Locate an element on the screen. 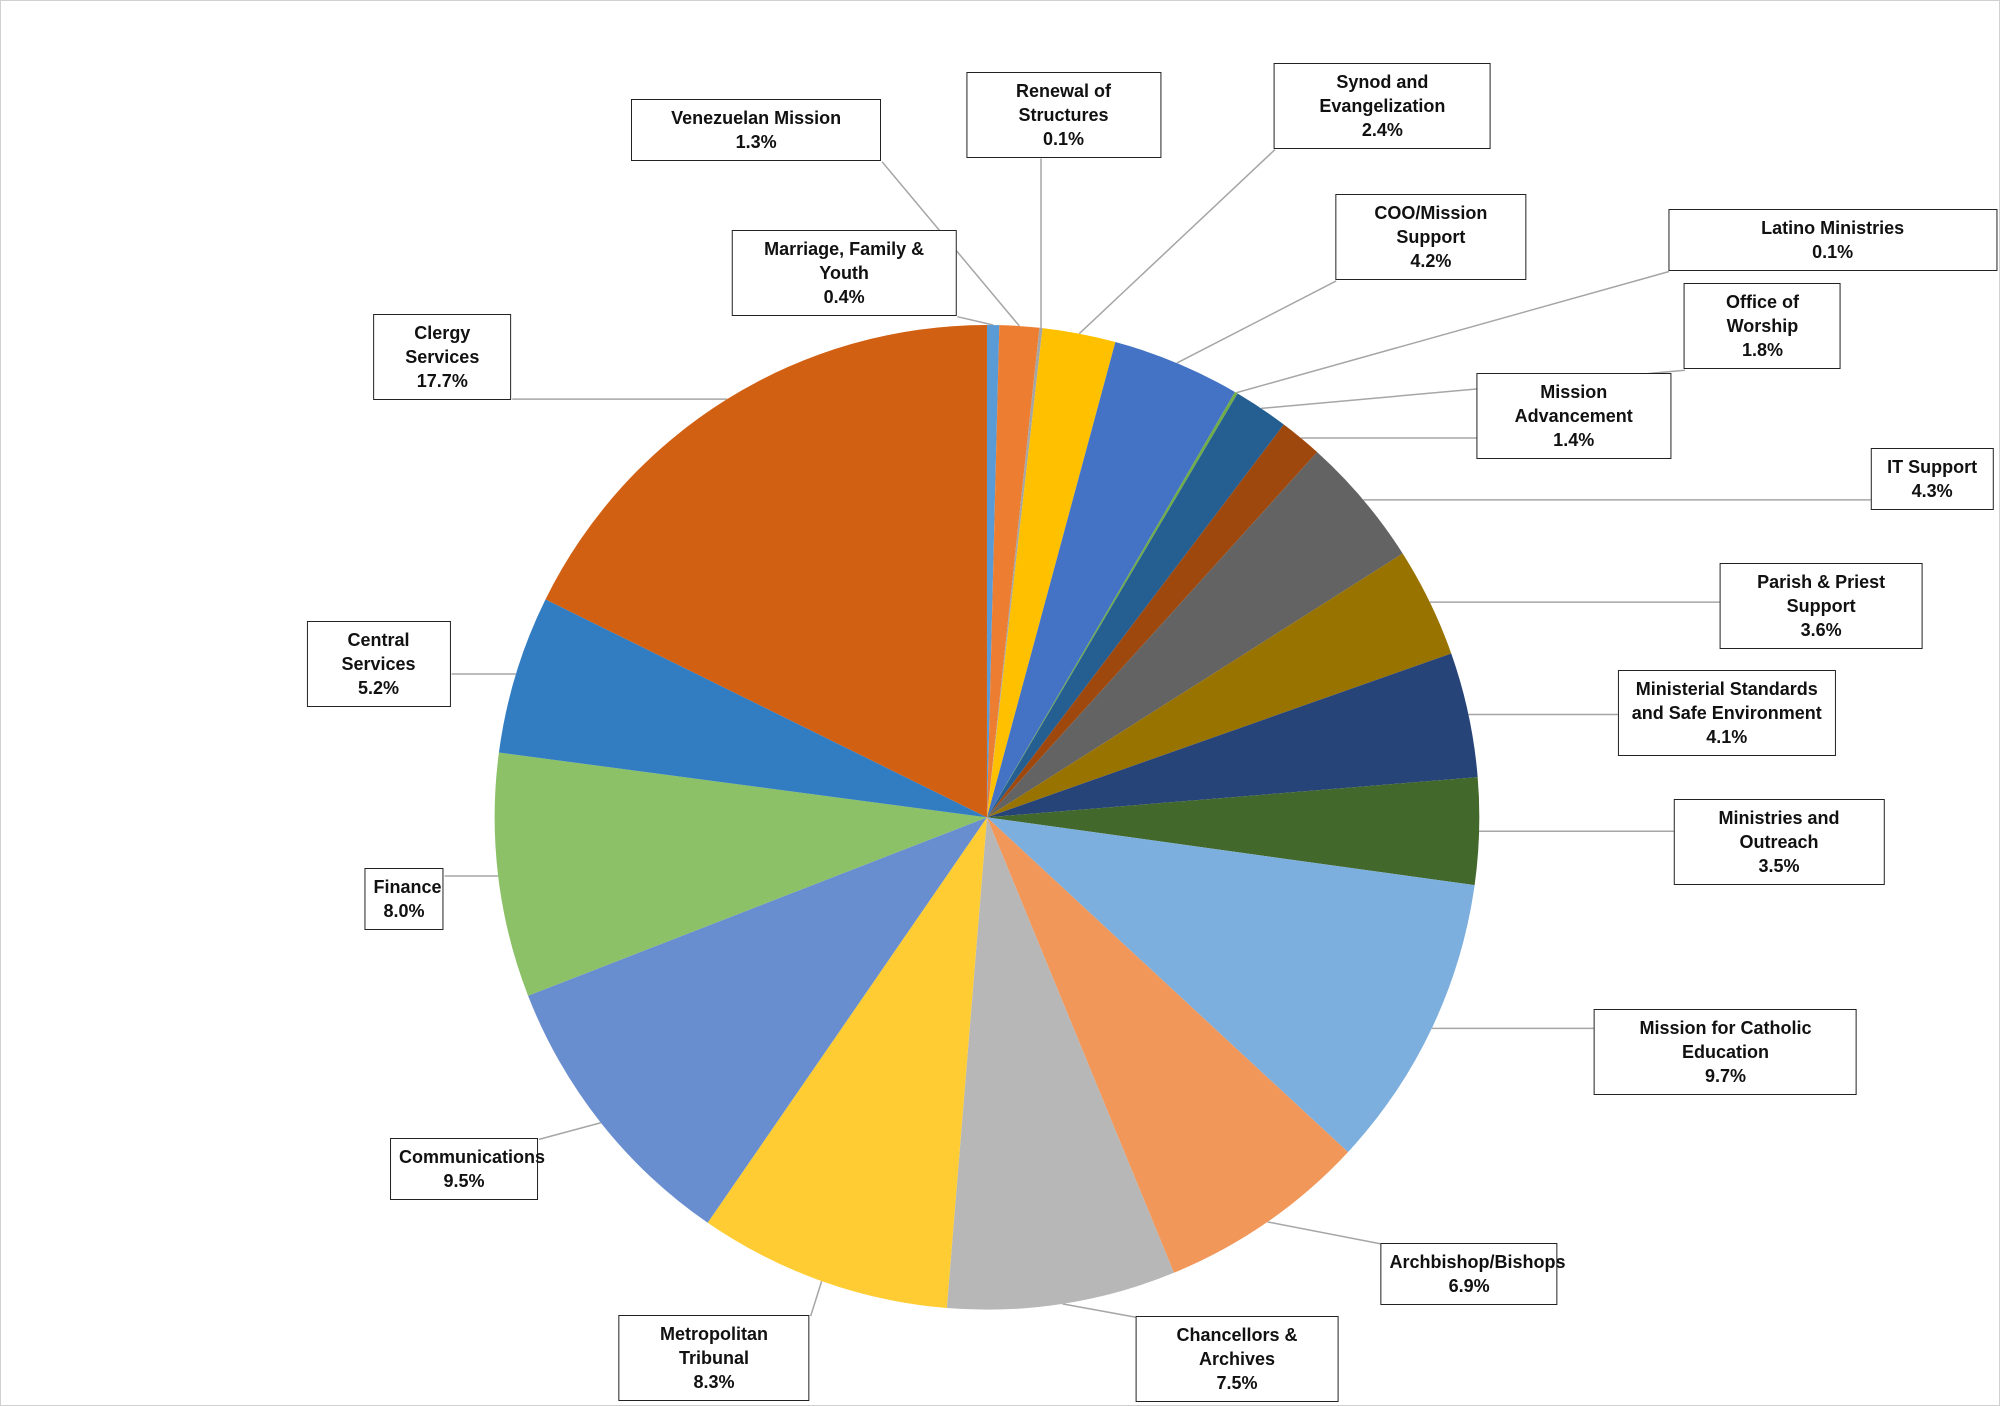 This screenshot has width=2000, height=1406. data-label: Metropolitan Tribunal 8.3% is located at coordinates (714, 1358).